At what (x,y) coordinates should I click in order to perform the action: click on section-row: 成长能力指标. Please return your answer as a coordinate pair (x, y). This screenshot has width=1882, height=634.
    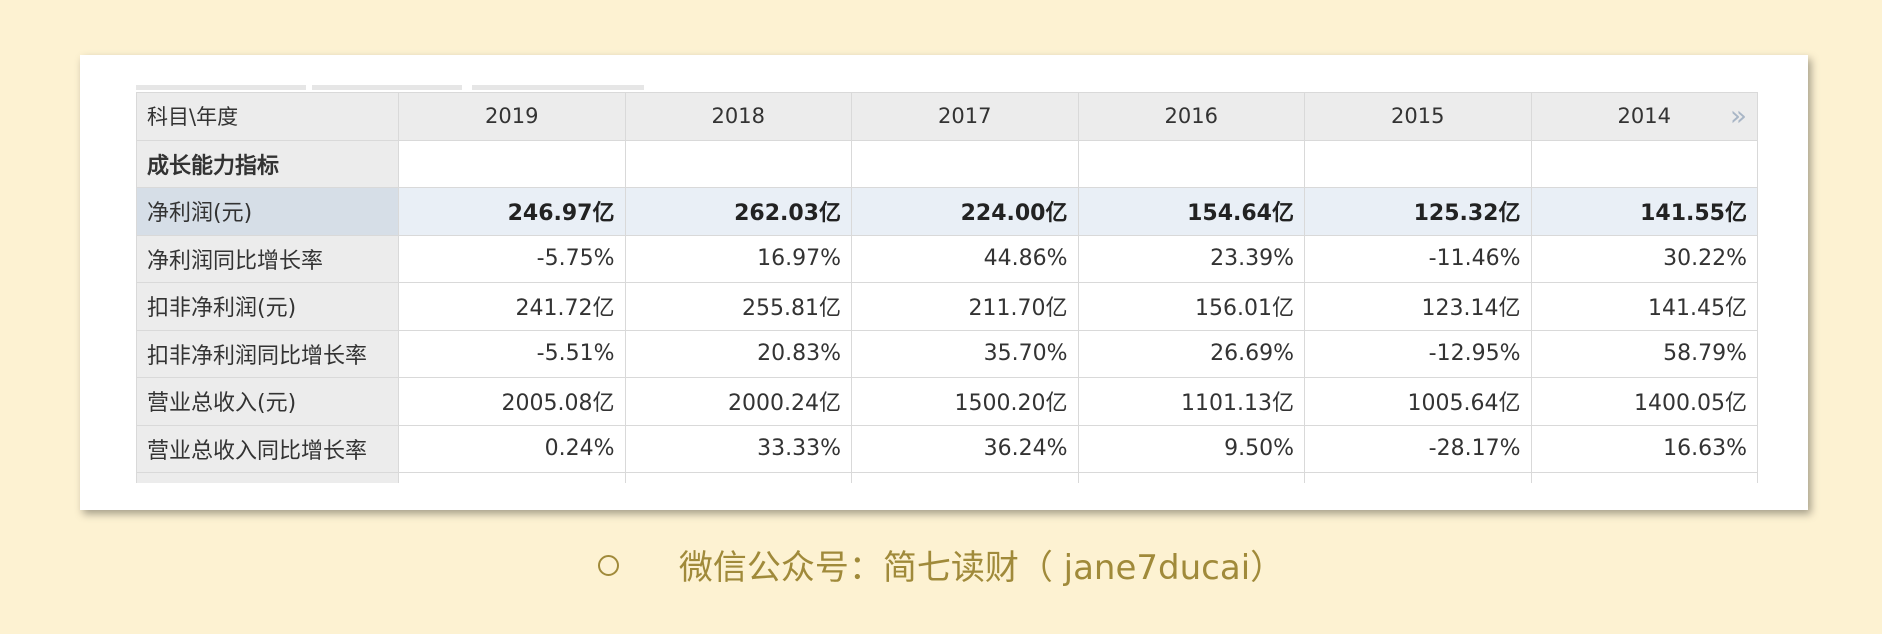
    Looking at the image, I should click on (947, 163).